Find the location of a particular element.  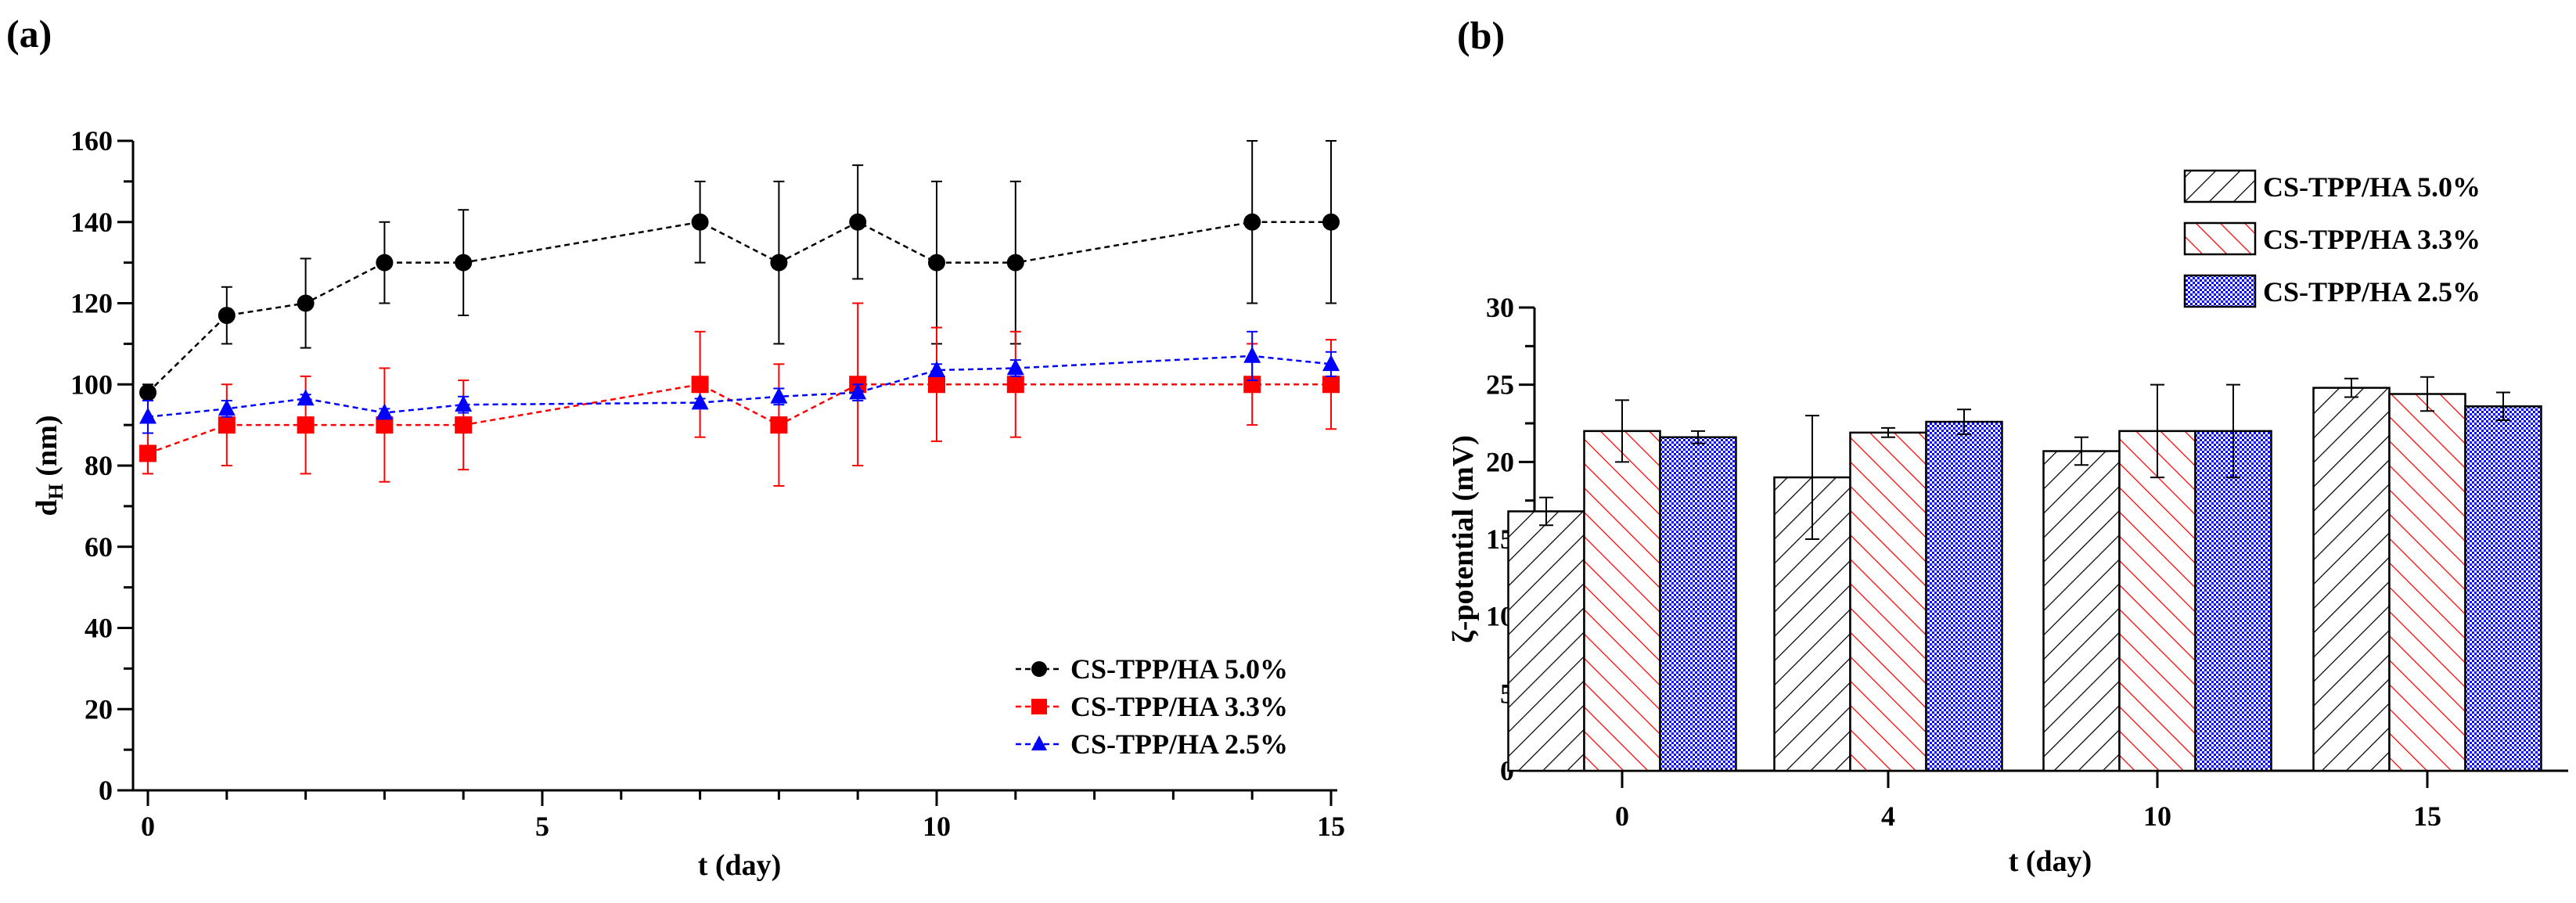

y-axis-title: dH (nm) is located at coordinates (49, 466).